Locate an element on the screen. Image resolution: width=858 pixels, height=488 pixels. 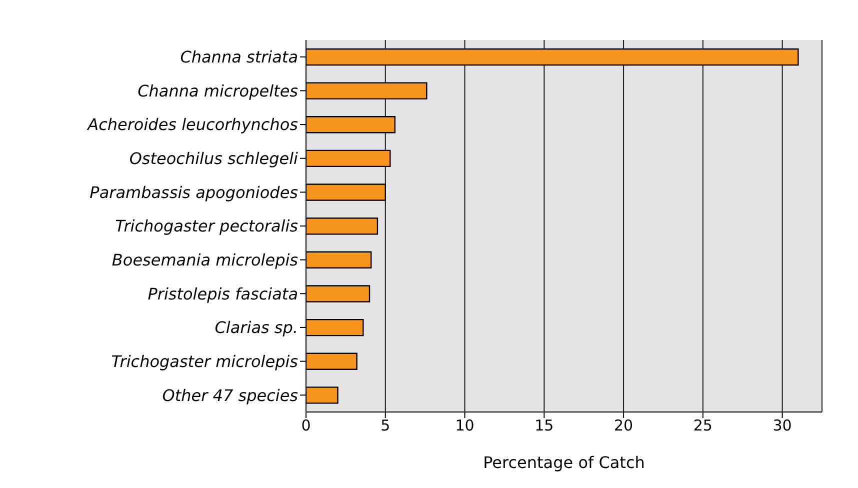
x-tick-label: 20 is located at coordinates (624, 425).